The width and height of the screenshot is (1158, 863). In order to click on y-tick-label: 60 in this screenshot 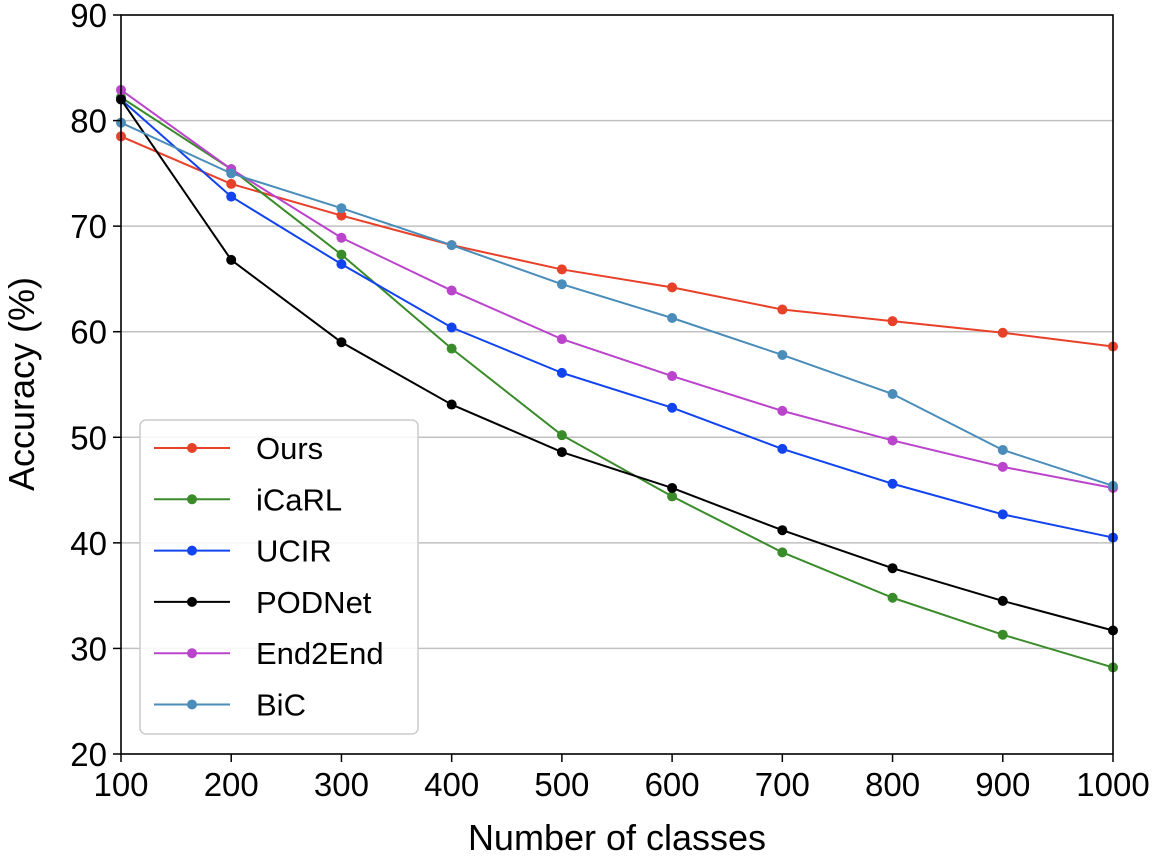, I will do `click(88, 332)`.